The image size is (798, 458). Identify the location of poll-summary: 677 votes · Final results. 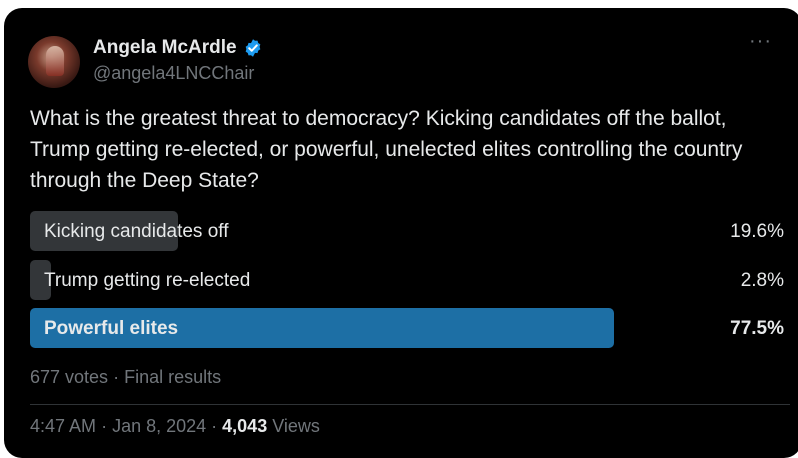
(126, 377).